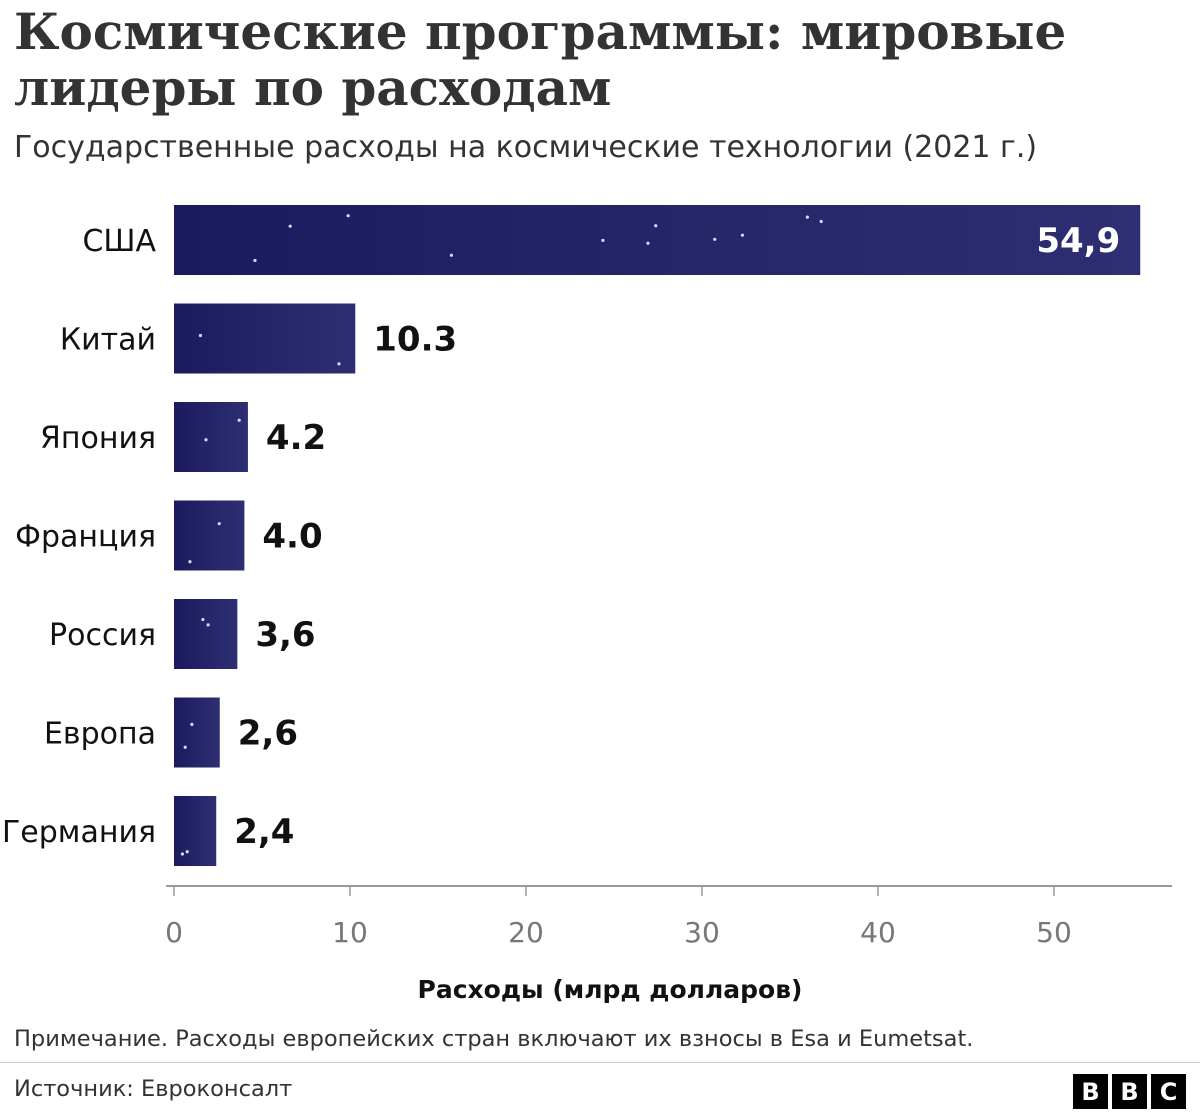  What do you see at coordinates (610, 989) in the screenshot?
I see `x-axis-label: Расходы (млрд долларов)` at bounding box center [610, 989].